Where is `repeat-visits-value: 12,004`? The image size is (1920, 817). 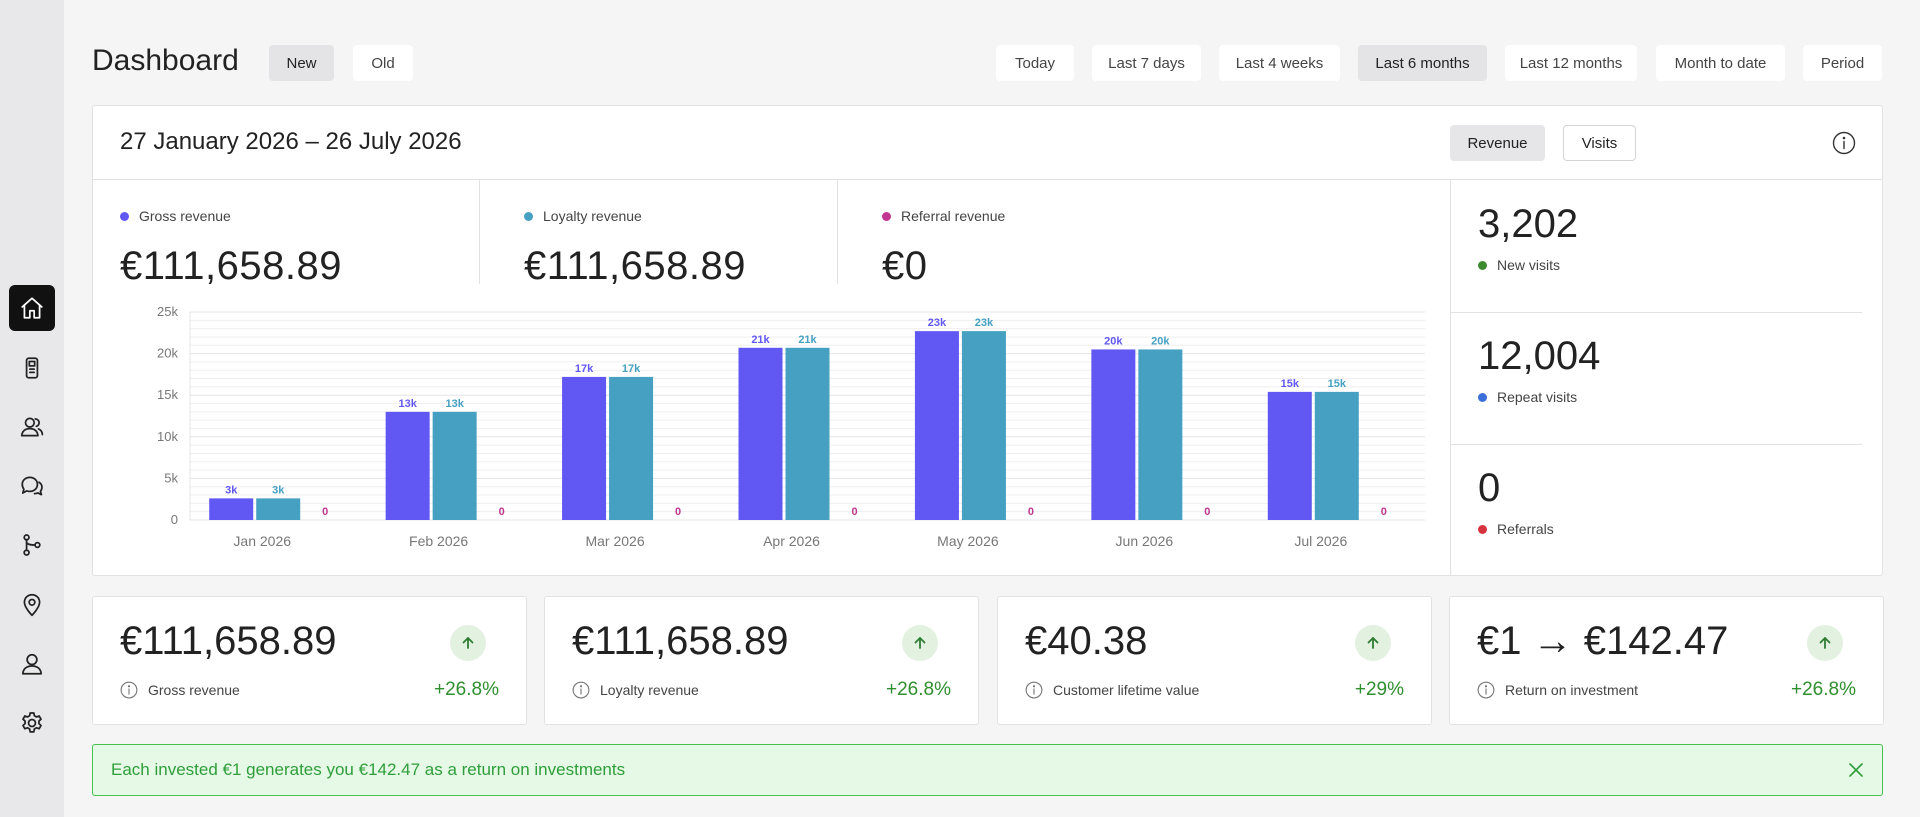 repeat-visits-value: 12,004 is located at coordinates (1539, 356).